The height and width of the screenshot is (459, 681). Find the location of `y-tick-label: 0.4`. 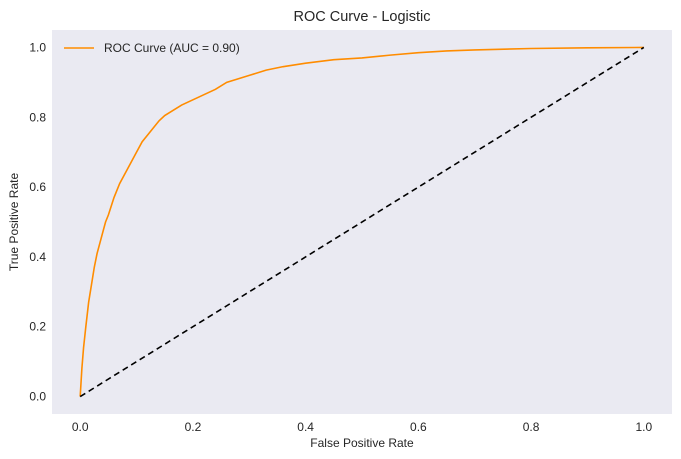

y-tick-label: 0.4 is located at coordinates (37, 257).